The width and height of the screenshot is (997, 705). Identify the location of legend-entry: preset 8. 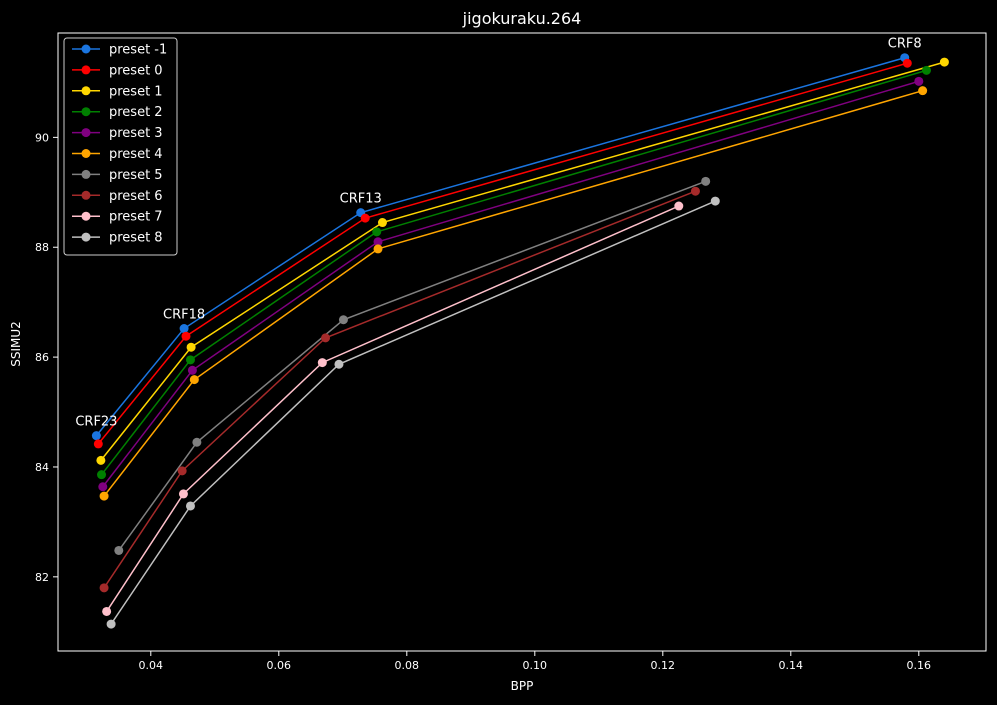
(117, 238).